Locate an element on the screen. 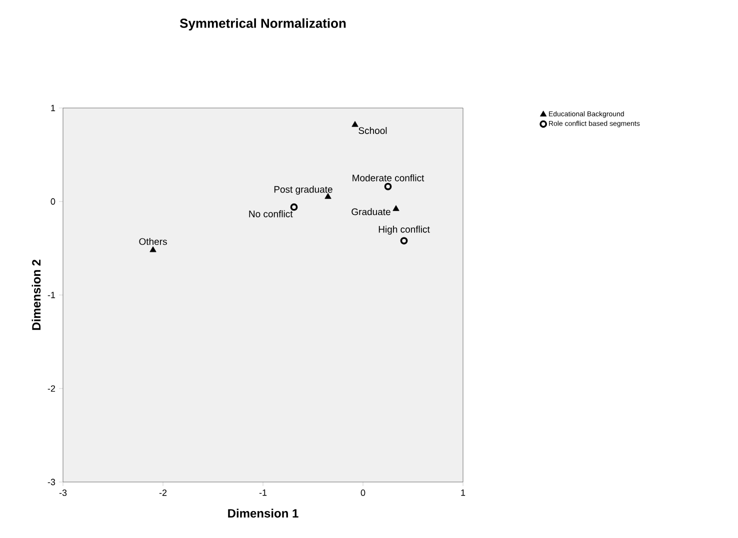  chart-title: Symmetrical Normalization is located at coordinates (263, 24).